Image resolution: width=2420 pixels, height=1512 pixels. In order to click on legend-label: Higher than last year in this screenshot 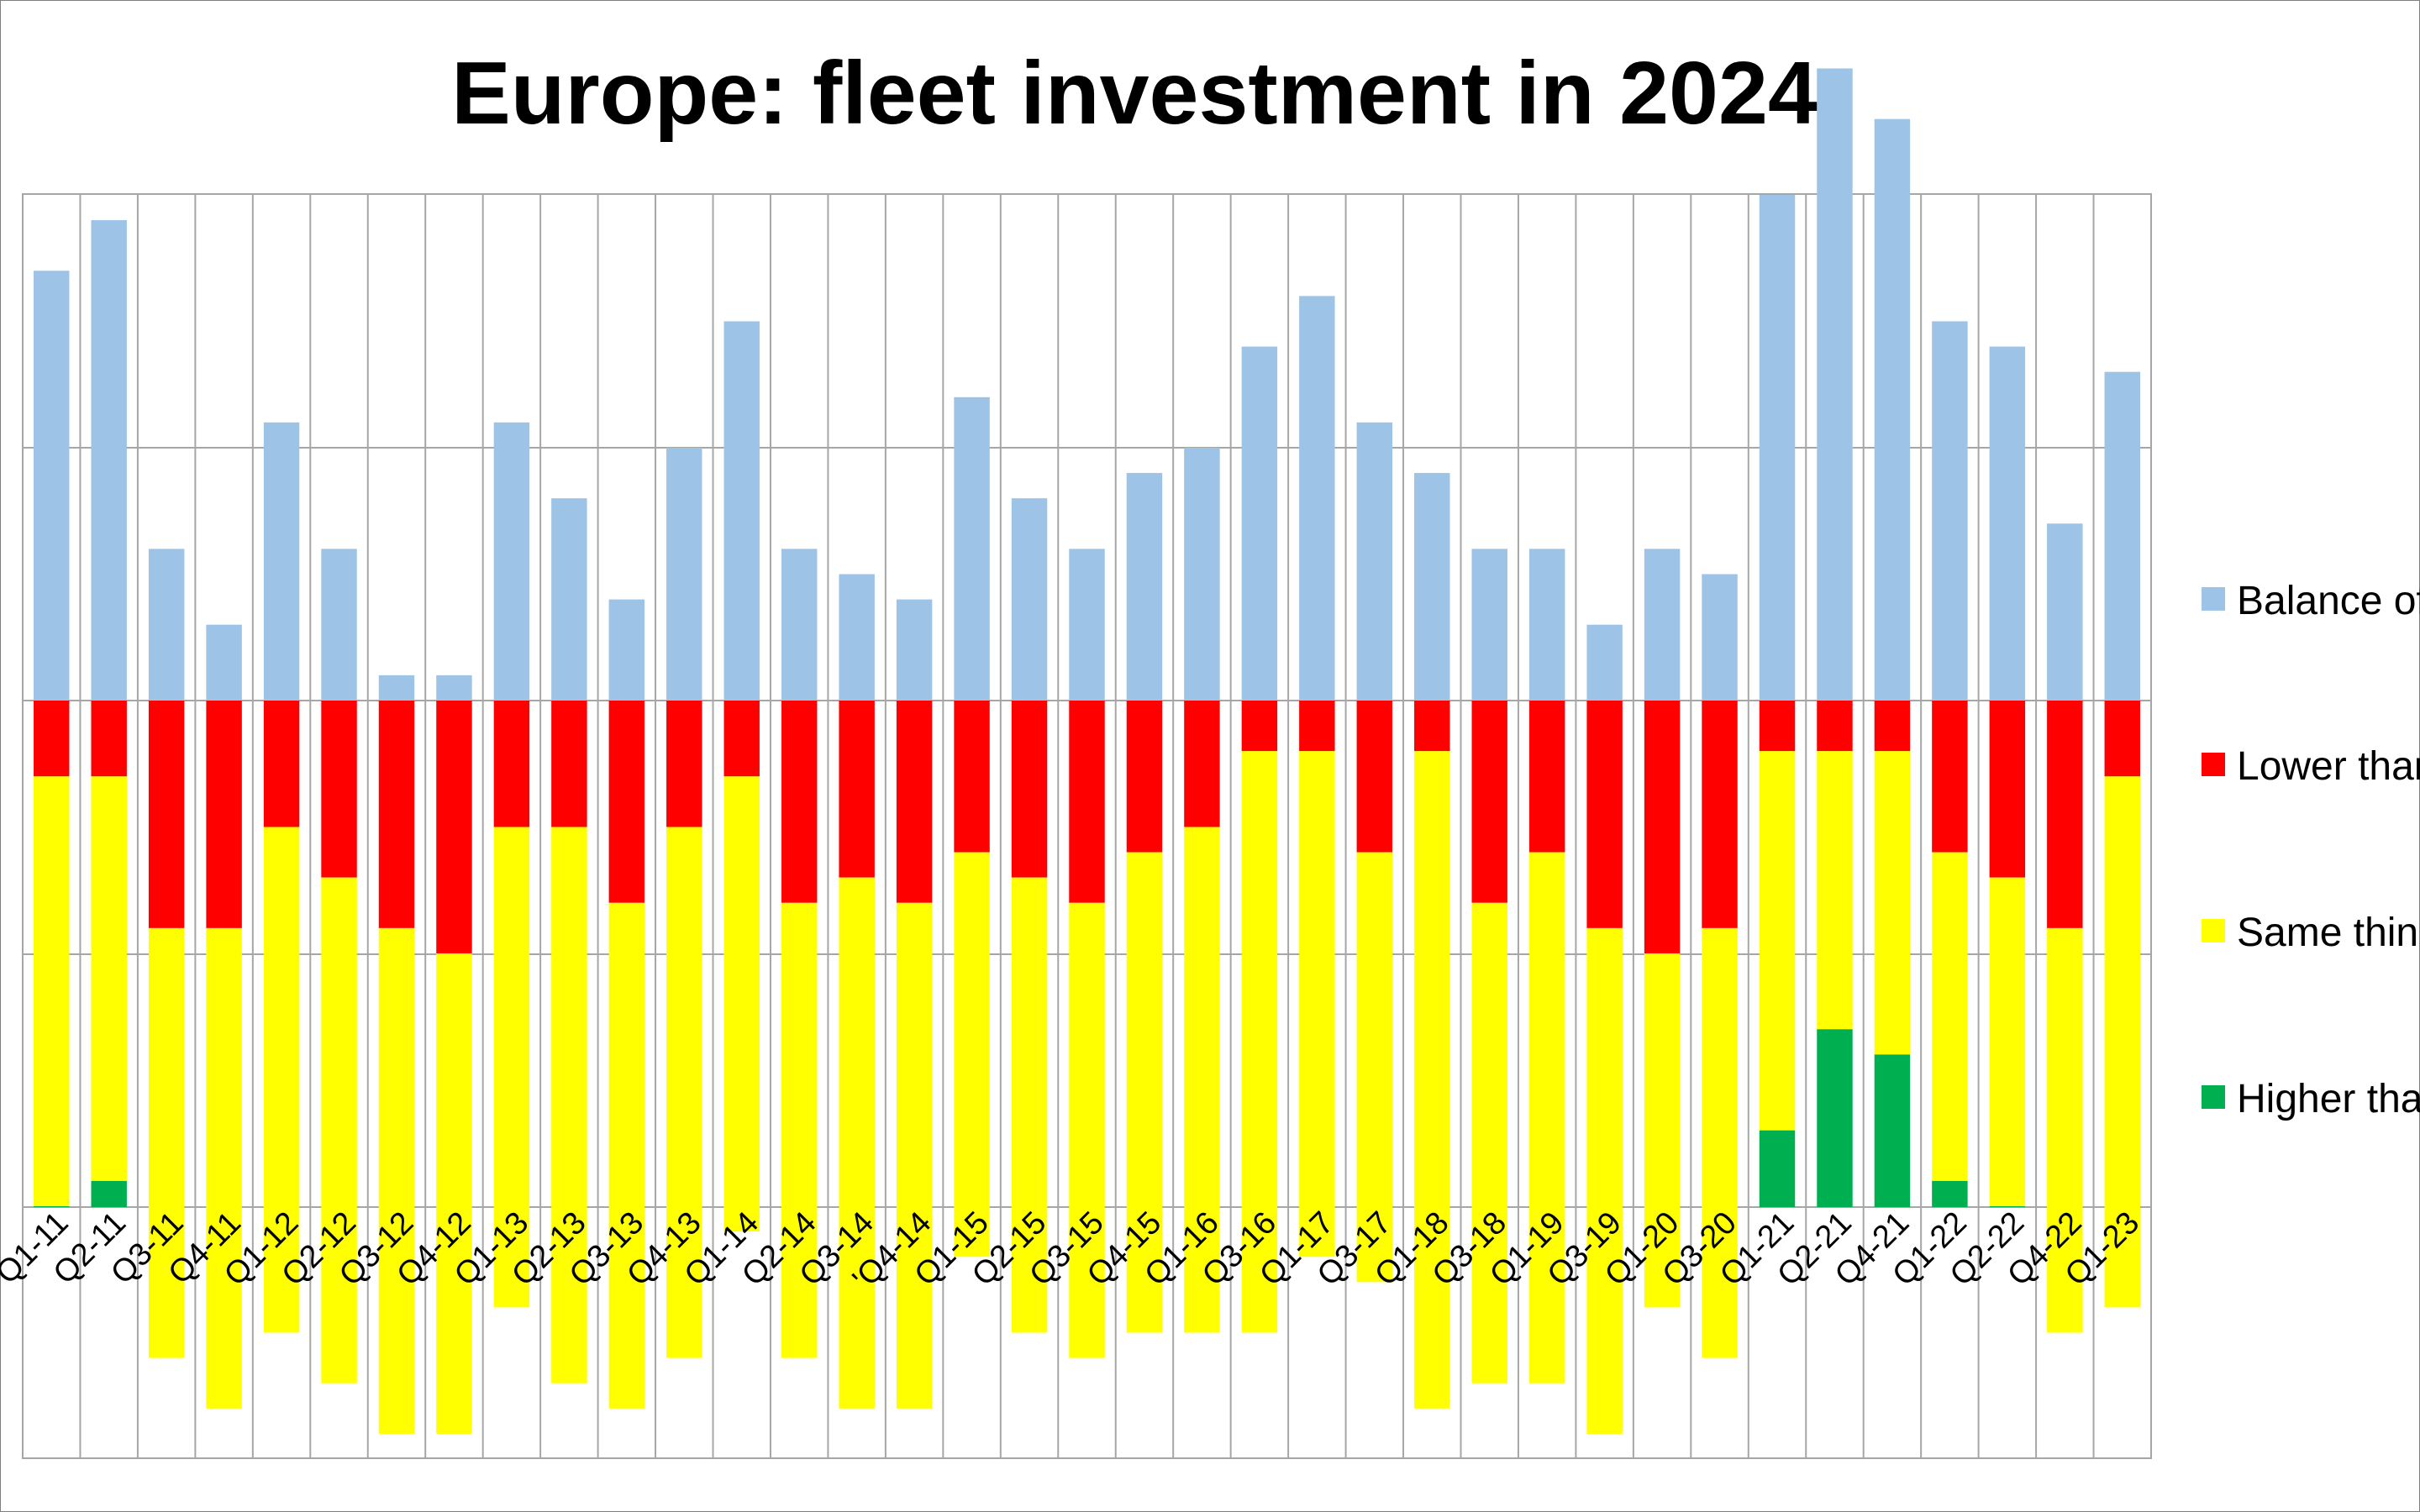, I will do `click(2329, 1099)`.